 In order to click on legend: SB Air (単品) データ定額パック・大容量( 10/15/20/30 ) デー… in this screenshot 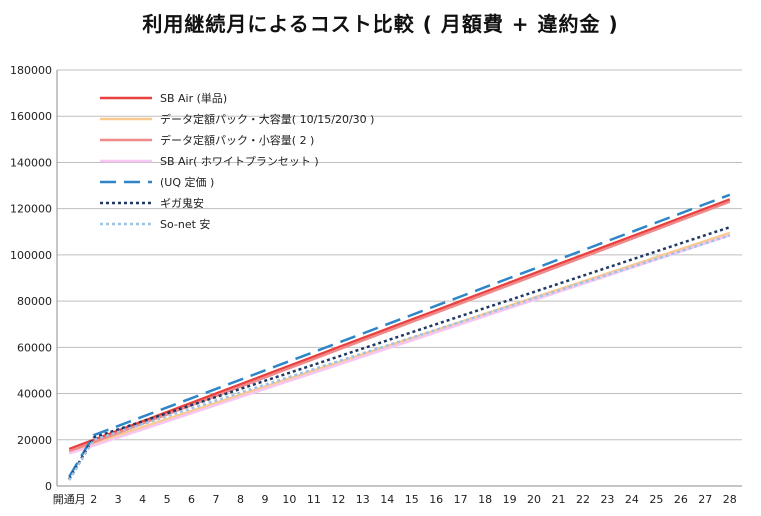, I will do `click(237, 161)`.